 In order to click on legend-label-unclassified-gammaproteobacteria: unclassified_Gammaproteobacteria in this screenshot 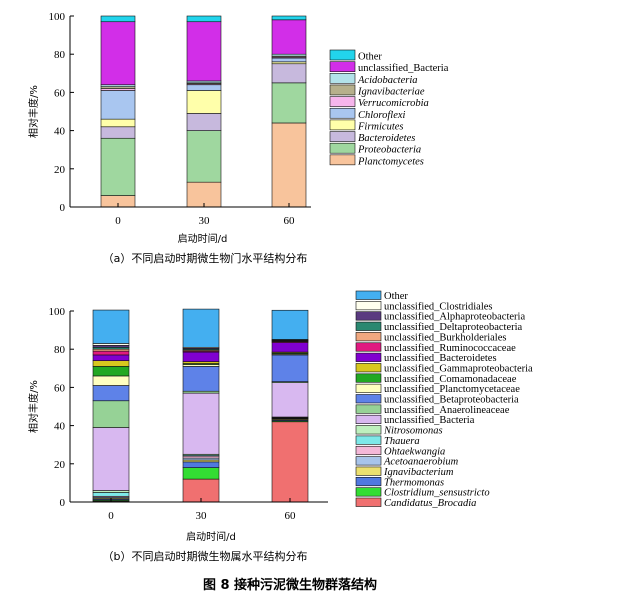, I will do `click(458, 368)`.